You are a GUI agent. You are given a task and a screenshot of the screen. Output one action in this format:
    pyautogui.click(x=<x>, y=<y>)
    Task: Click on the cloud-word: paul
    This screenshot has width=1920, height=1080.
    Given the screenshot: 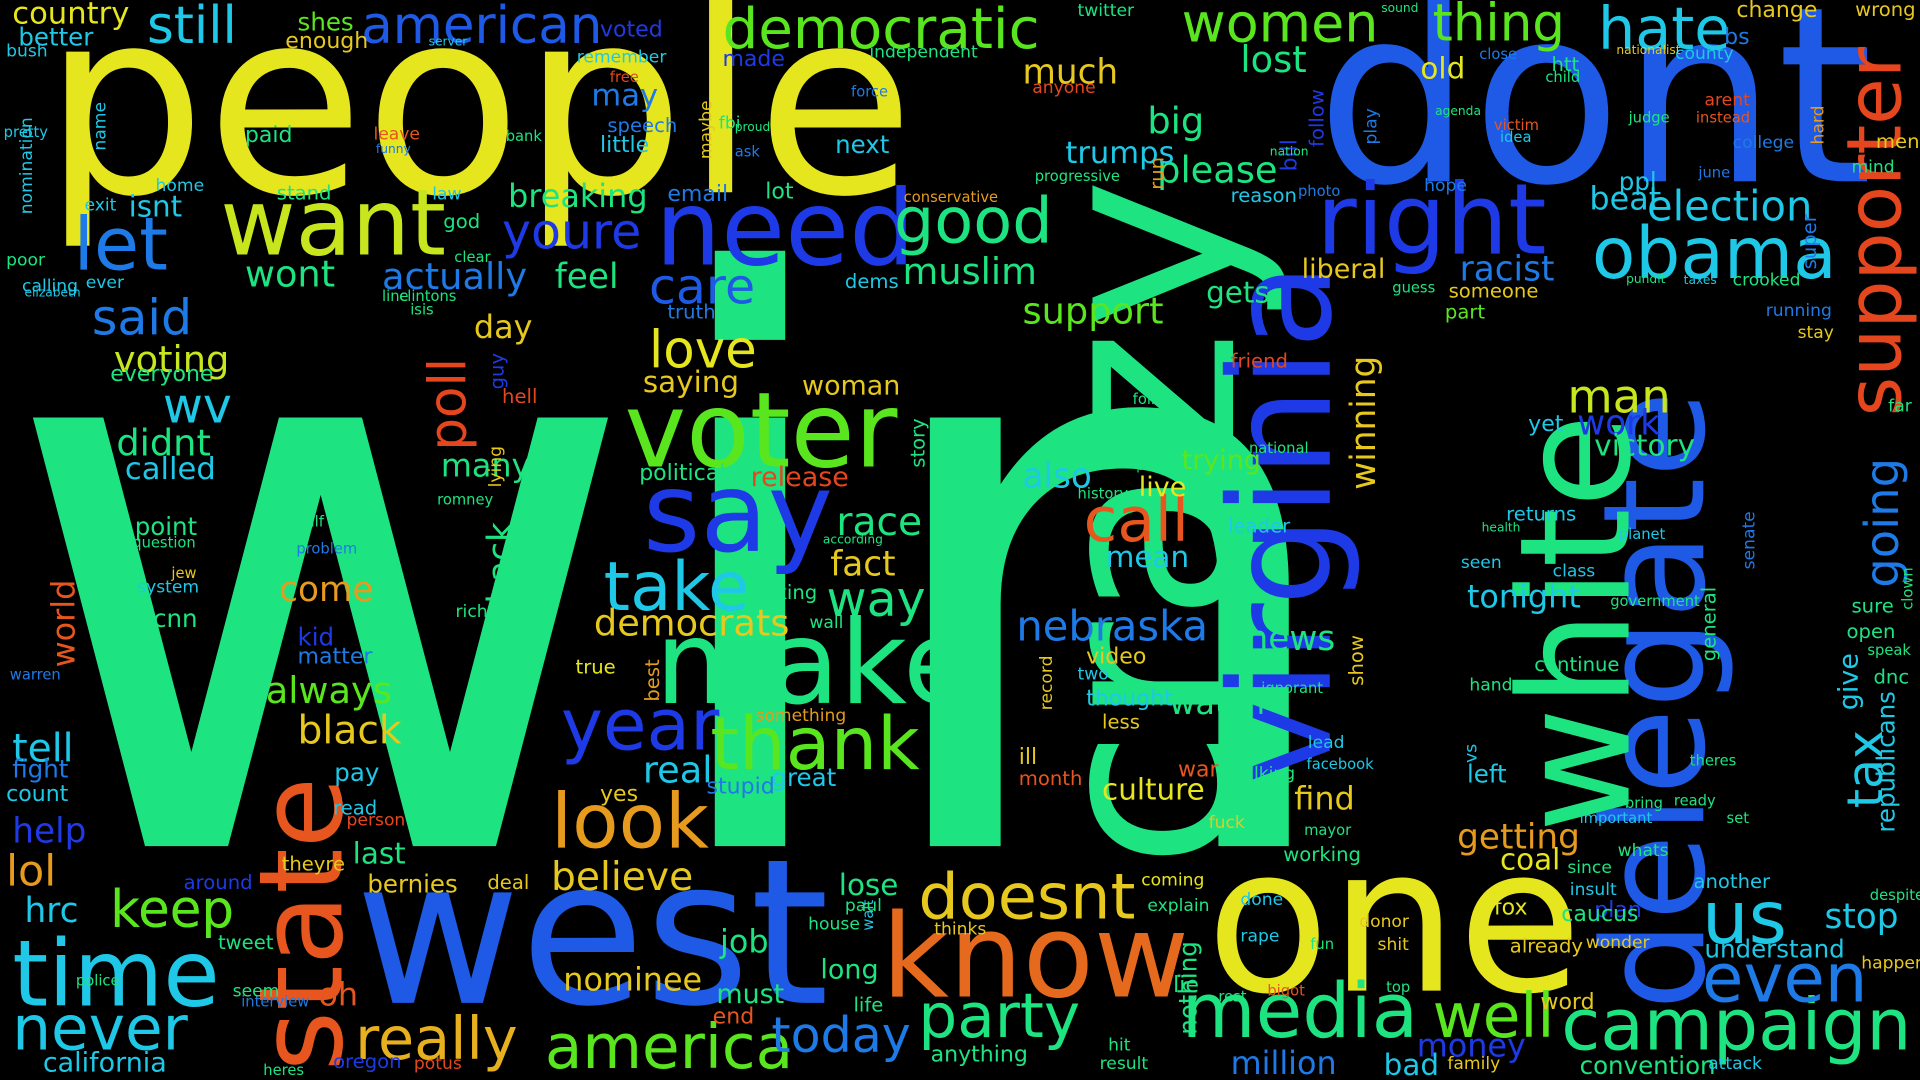 What is the action you would take?
    pyautogui.click(x=863, y=906)
    